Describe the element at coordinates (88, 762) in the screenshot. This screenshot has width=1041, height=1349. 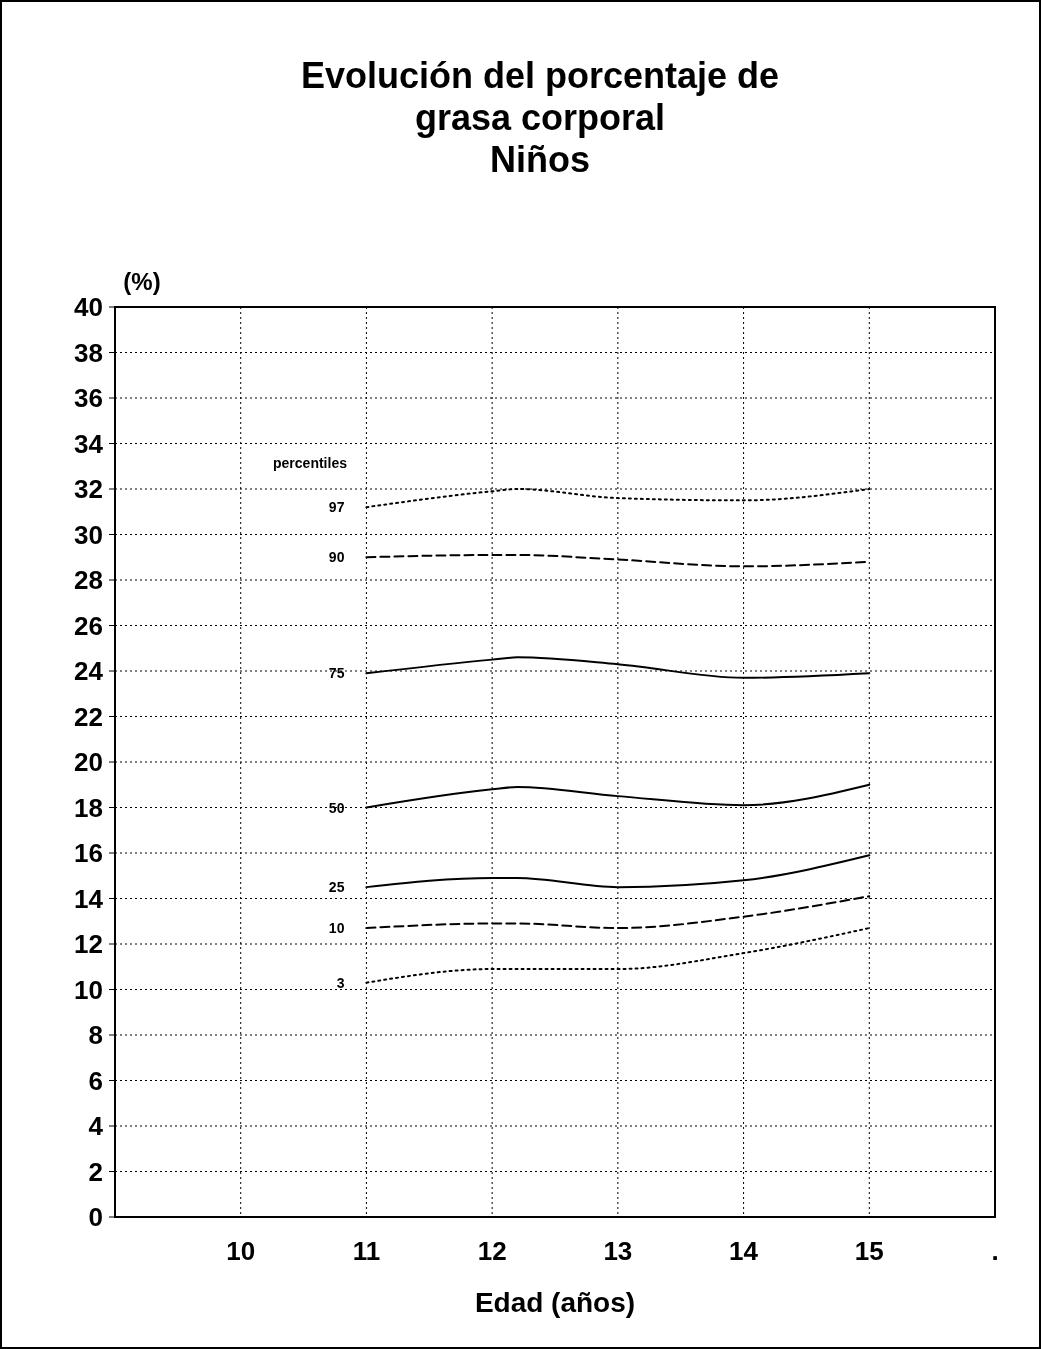
I see `y-tick-label: 20` at that location.